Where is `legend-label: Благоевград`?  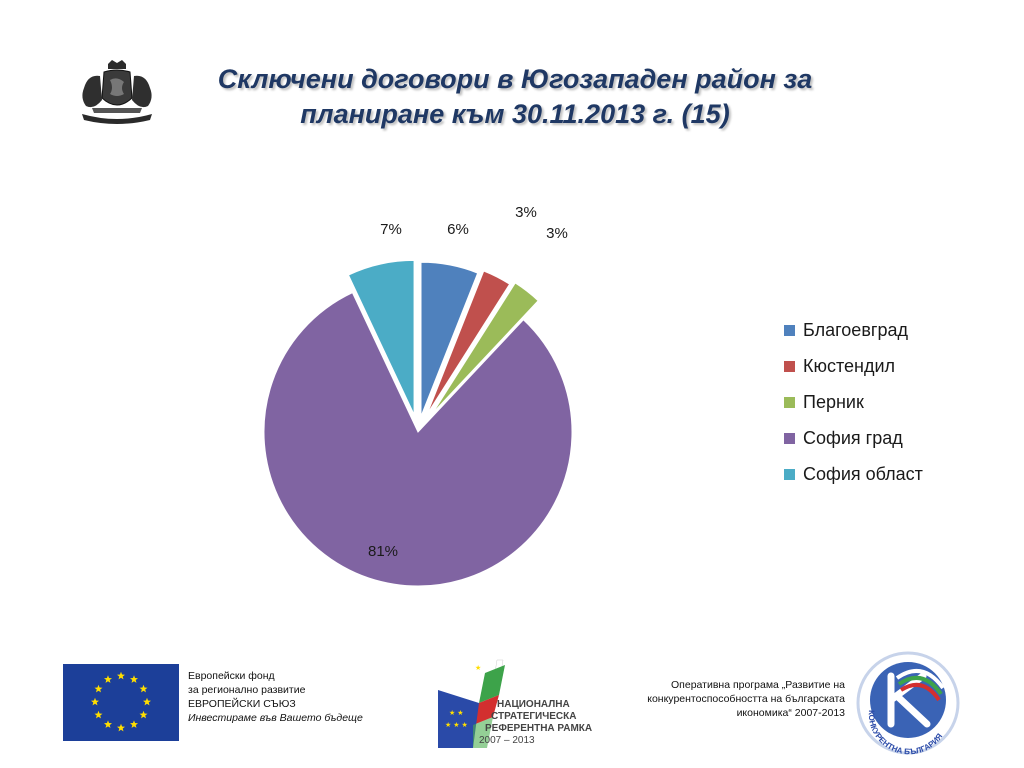 legend-label: Благоевград is located at coordinates (855, 329).